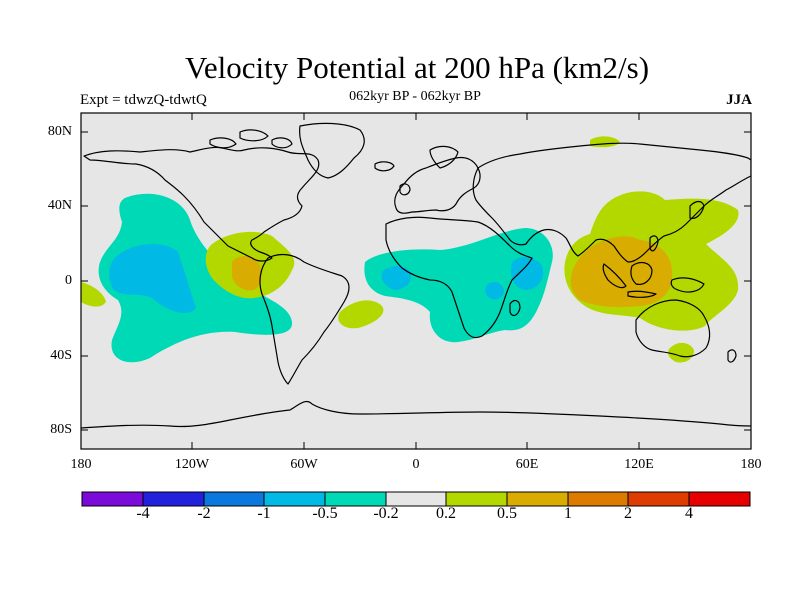  Describe the element at coordinates (732, 356) in the screenshot. I see `coast-new-zealand` at that location.